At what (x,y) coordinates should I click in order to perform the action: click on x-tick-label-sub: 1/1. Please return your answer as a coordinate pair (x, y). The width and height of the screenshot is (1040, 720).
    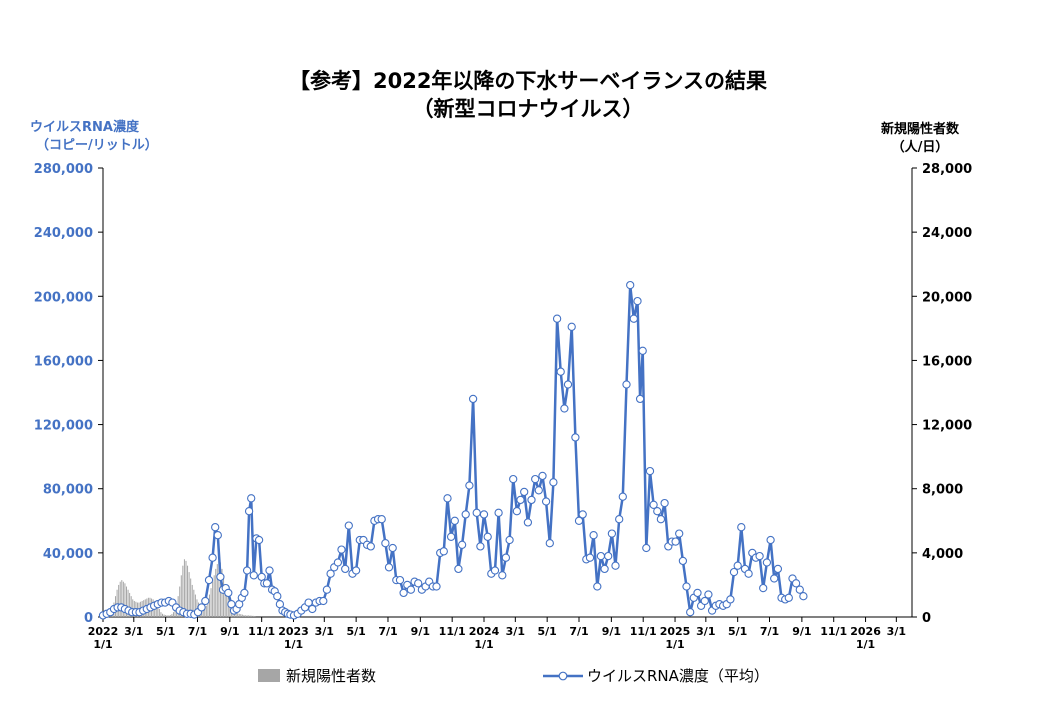
    Looking at the image, I should click on (865, 644).